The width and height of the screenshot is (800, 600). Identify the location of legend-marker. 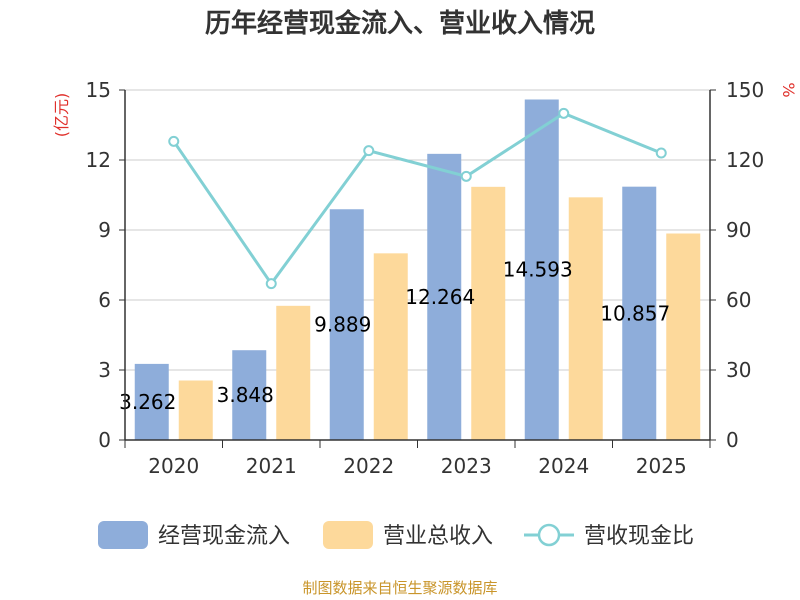
(549, 535).